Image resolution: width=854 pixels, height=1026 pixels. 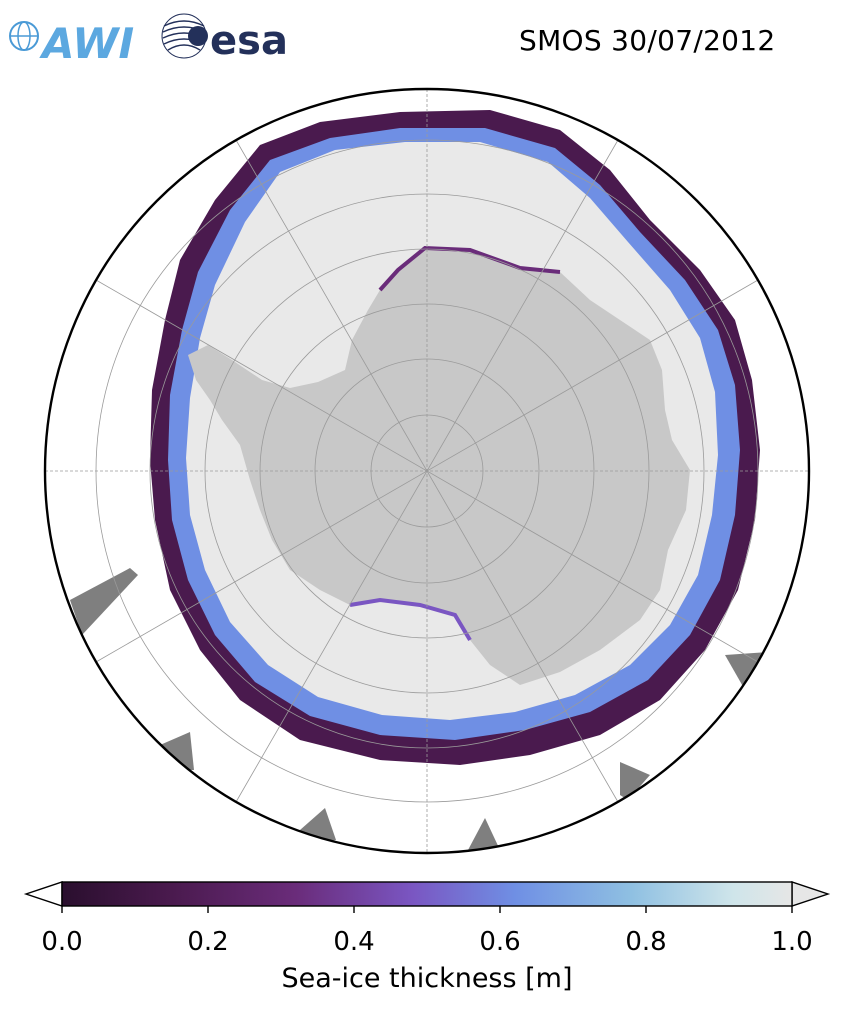 What do you see at coordinates (427, 894) in the screenshot?
I see `colorbar-gradient` at bounding box center [427, 894].